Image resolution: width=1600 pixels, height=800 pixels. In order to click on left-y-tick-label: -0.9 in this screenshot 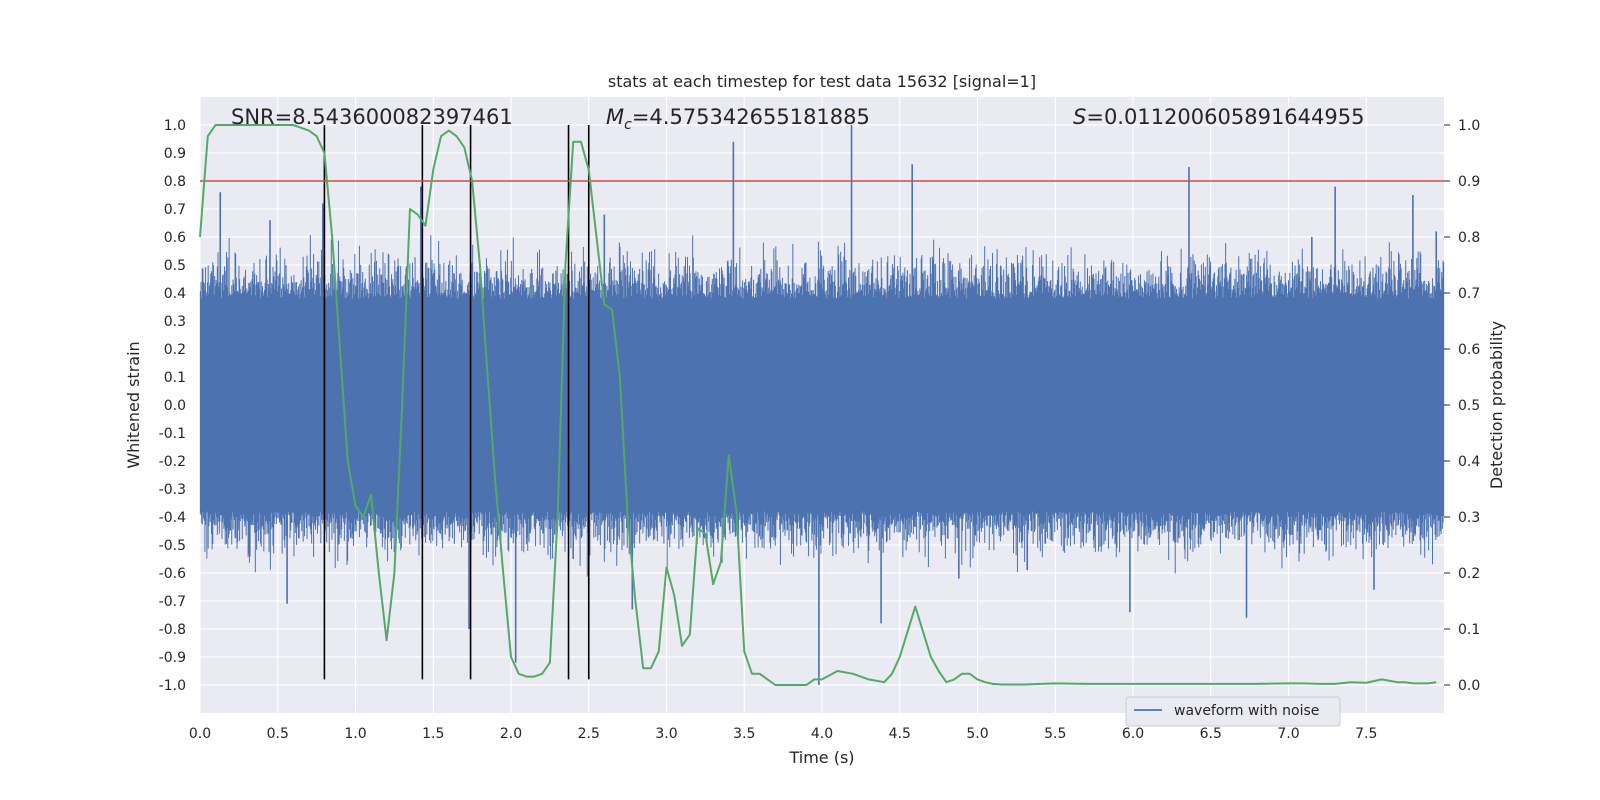, I will do `click(172, 658)`.